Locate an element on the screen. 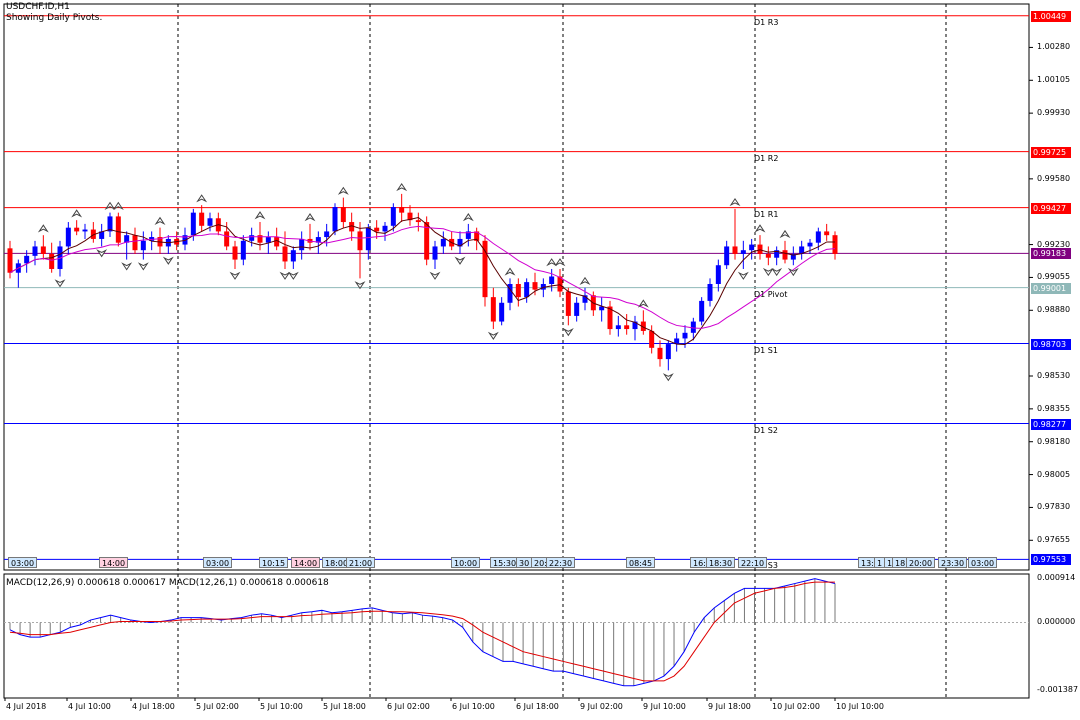 The image size is (1080, 720). price-axis-label: 0.97830 is located at coordinates (1054, 507).